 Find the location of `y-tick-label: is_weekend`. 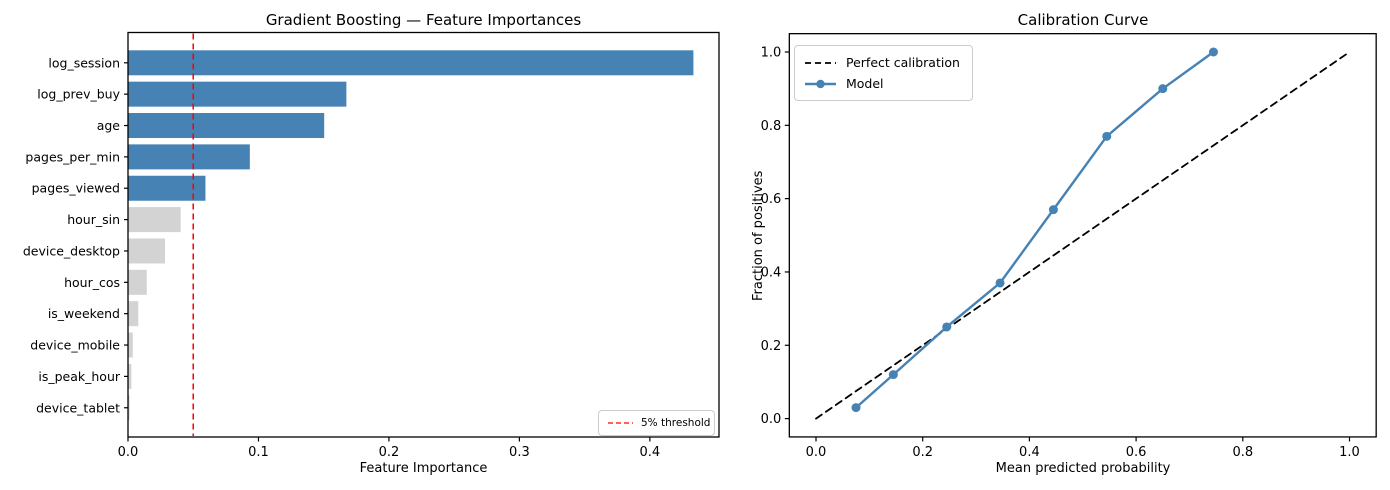

y-tick-label: is_weekend is located at coordinates (84, 313).